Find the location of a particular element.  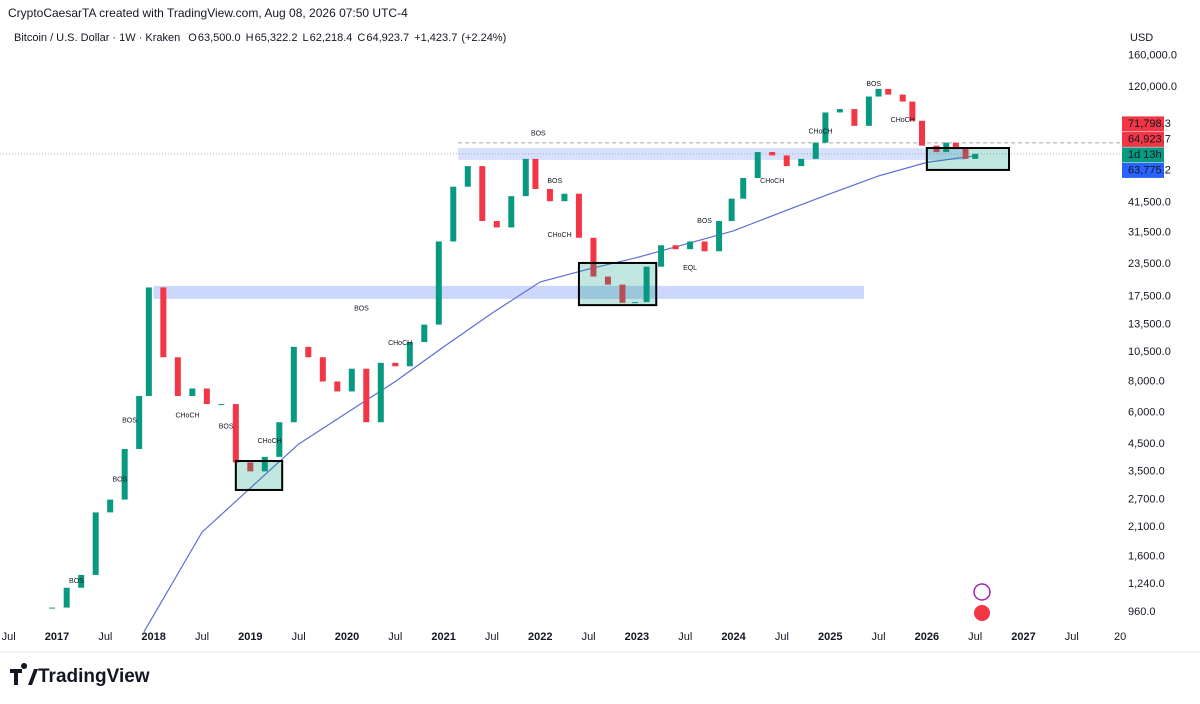

y-tick-label: 120,000.0 is located at coordinates (1152, 87).